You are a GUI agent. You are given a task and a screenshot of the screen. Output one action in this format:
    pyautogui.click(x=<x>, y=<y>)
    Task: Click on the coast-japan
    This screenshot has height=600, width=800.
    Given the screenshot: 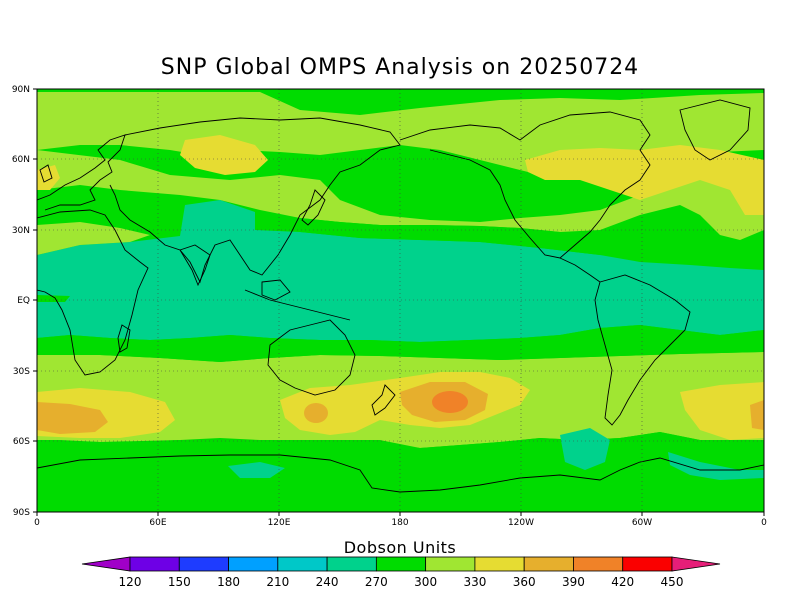 What is the action you would take?
    pyautogui.click(x=313, y=207)
    